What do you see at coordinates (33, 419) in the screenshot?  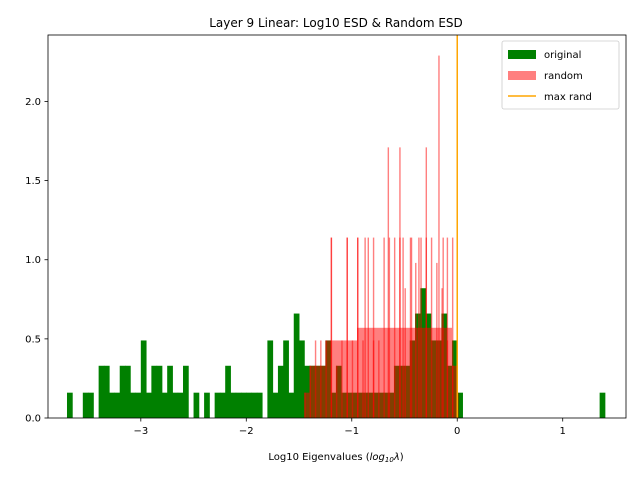 I see `y-tick-label: 0.0` at bounding box center [33, 419].